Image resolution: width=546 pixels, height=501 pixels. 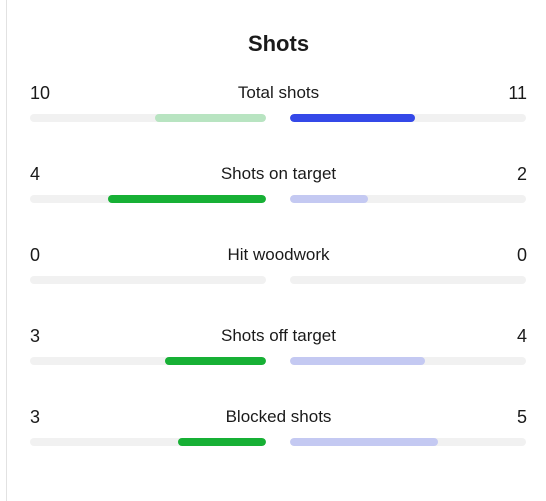 I want to click on stat-row-shots-off-target: 3 Shots off target 4, so click(x=278, y=347).